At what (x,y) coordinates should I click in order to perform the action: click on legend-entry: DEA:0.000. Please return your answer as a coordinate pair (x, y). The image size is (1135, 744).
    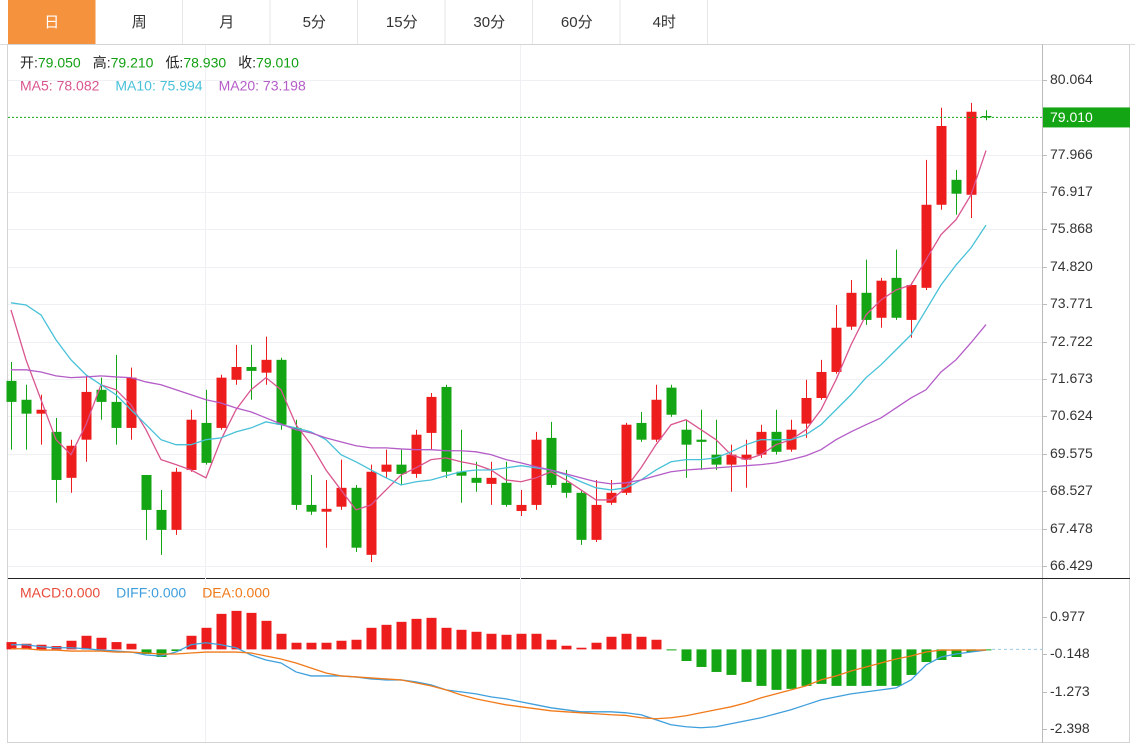
    Looking at the image, I should click on (236, 593).